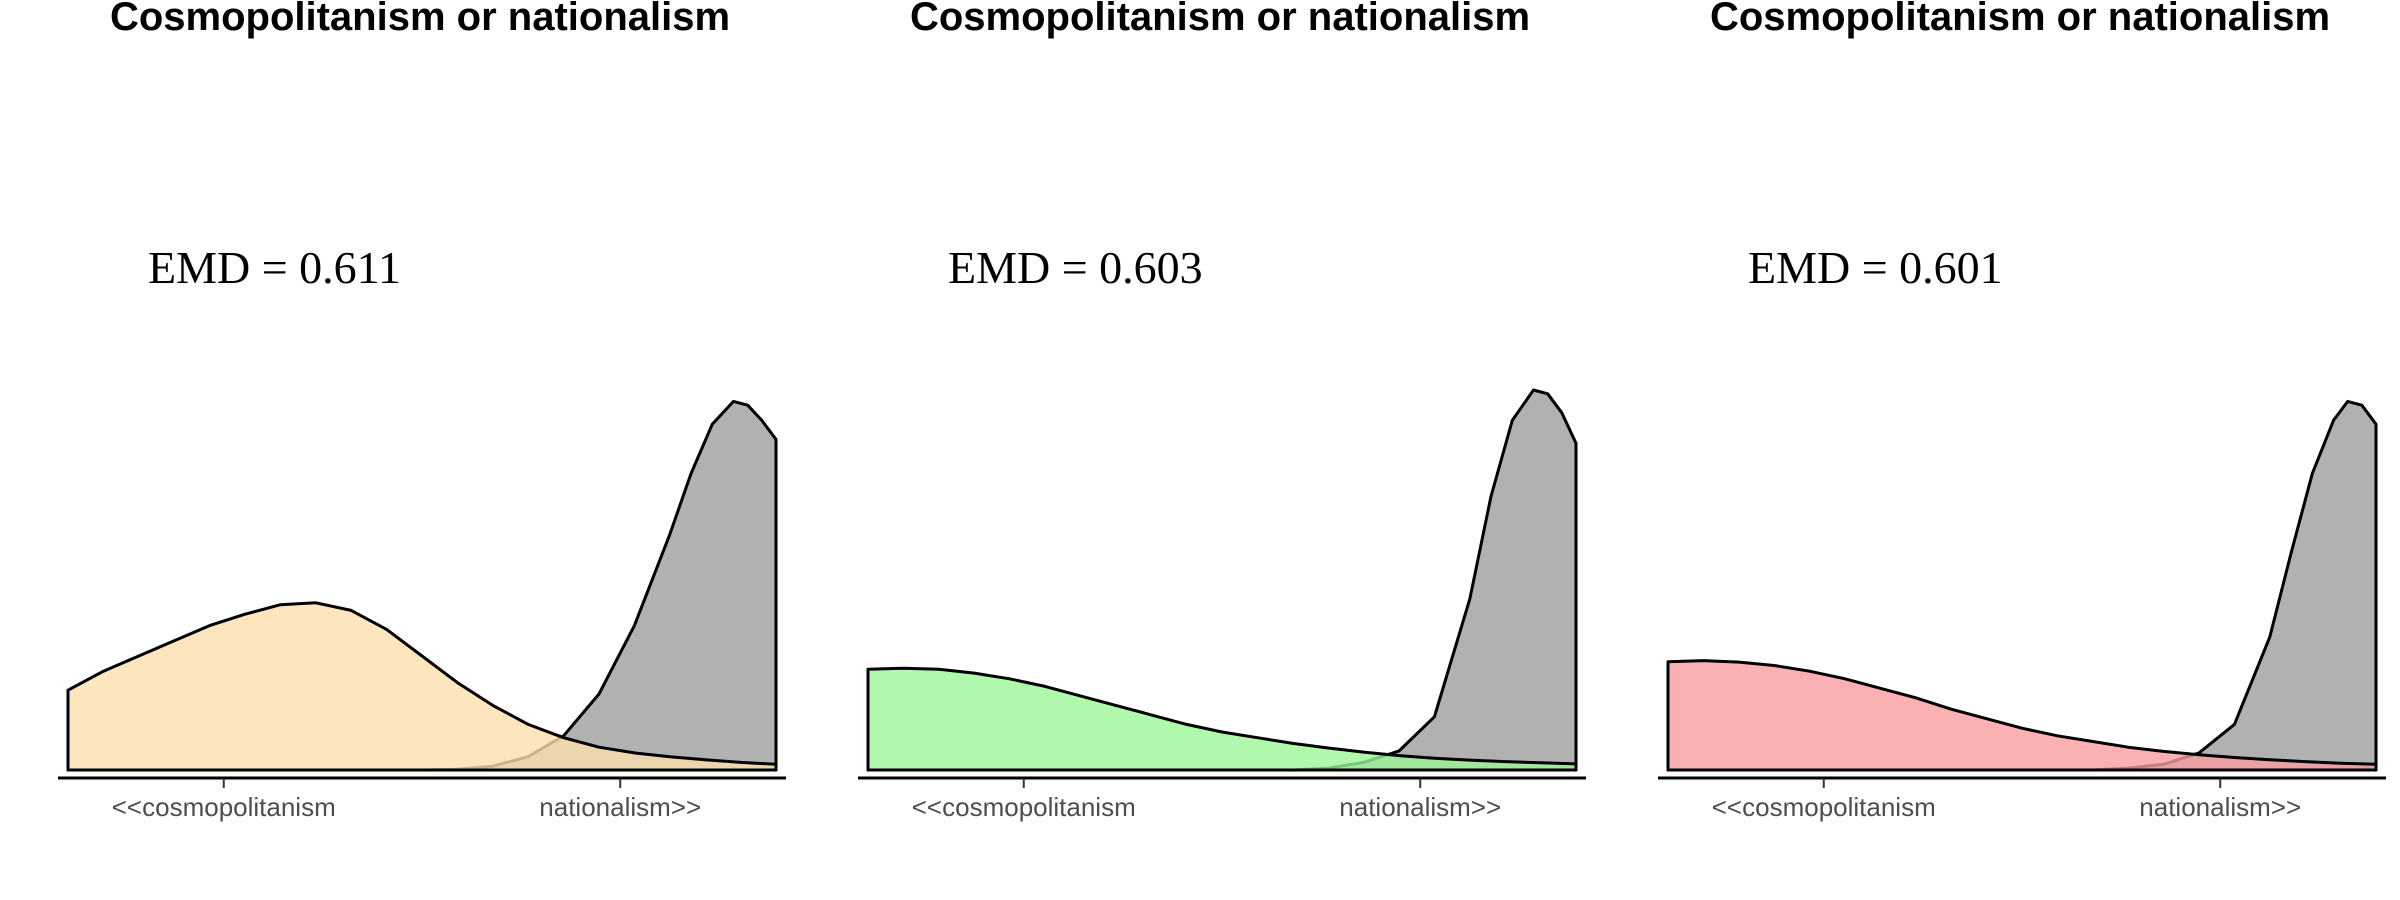 The width and height of the screenshot is (2400, 900). I want to click on emd-annotation: EMD = 0.611, so click(274, 267).